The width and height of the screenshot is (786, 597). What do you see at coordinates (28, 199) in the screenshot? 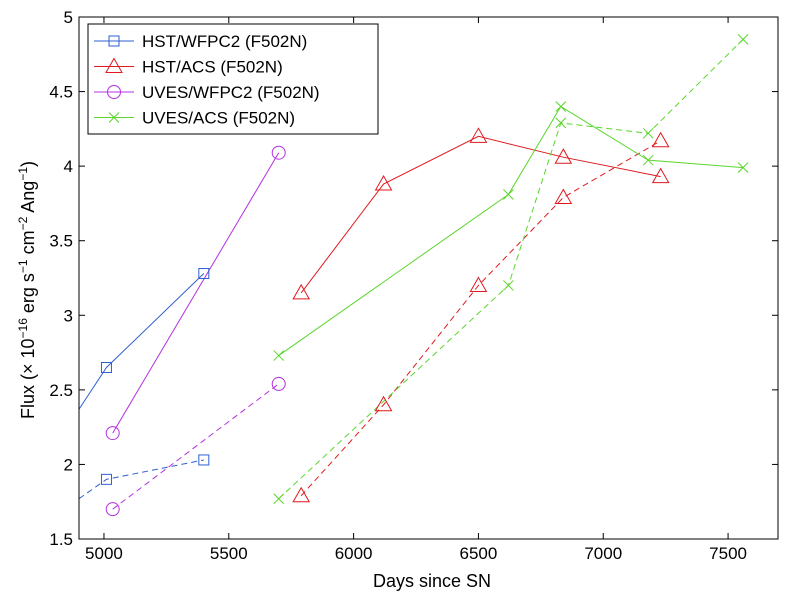
I see `ylabel-ang: Ang` at bounding box center [28, 199].